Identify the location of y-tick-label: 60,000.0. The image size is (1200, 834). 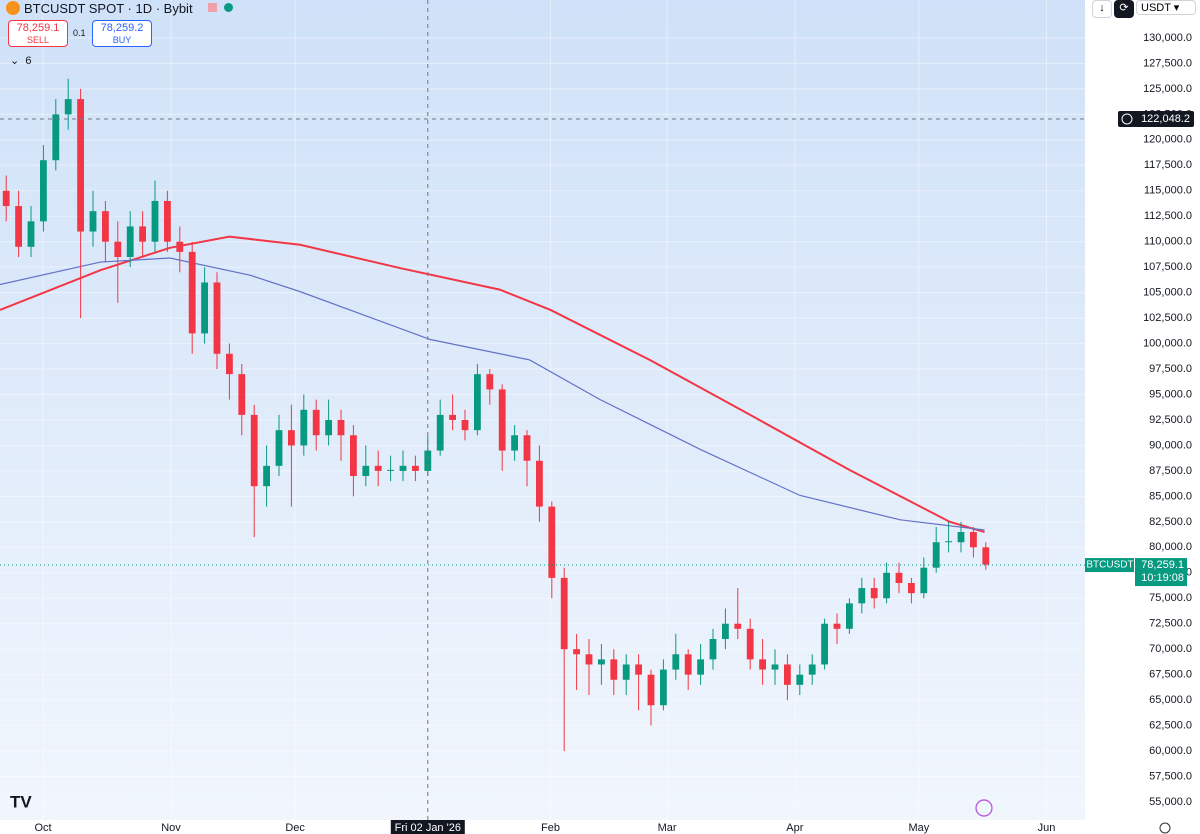
(1170, 751).